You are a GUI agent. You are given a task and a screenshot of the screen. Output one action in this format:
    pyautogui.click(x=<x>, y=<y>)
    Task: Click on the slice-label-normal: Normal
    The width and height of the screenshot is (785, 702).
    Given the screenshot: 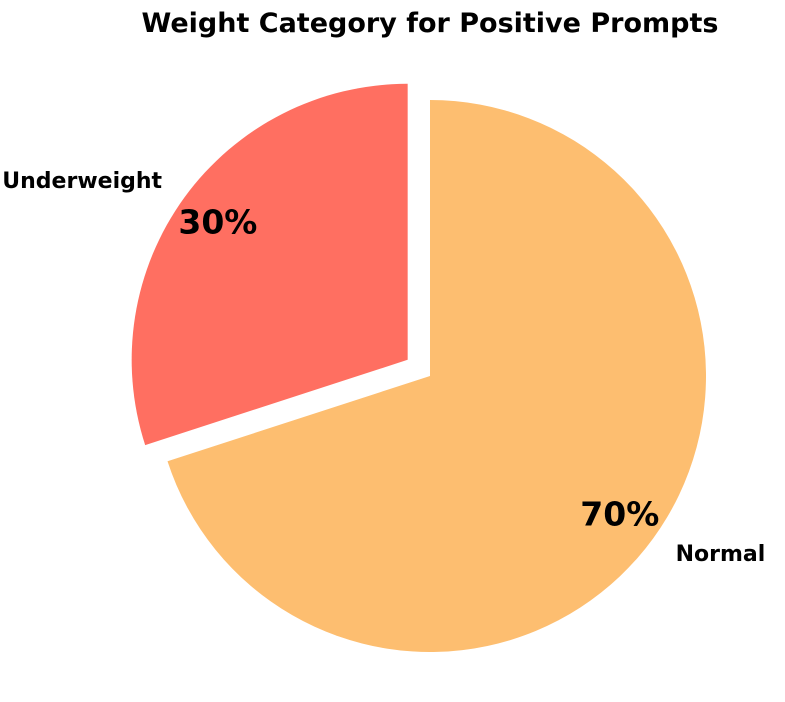 What is the action you would take?
    pyautogui.click(x=721, y=554)
    